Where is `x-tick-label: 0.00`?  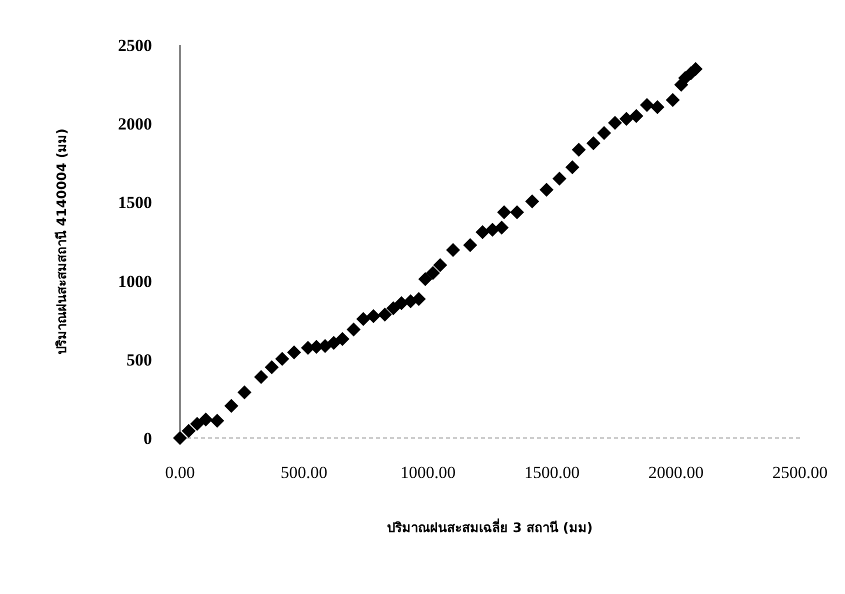
x-tick-label: 0.00 is located at coordinates (180, 472).